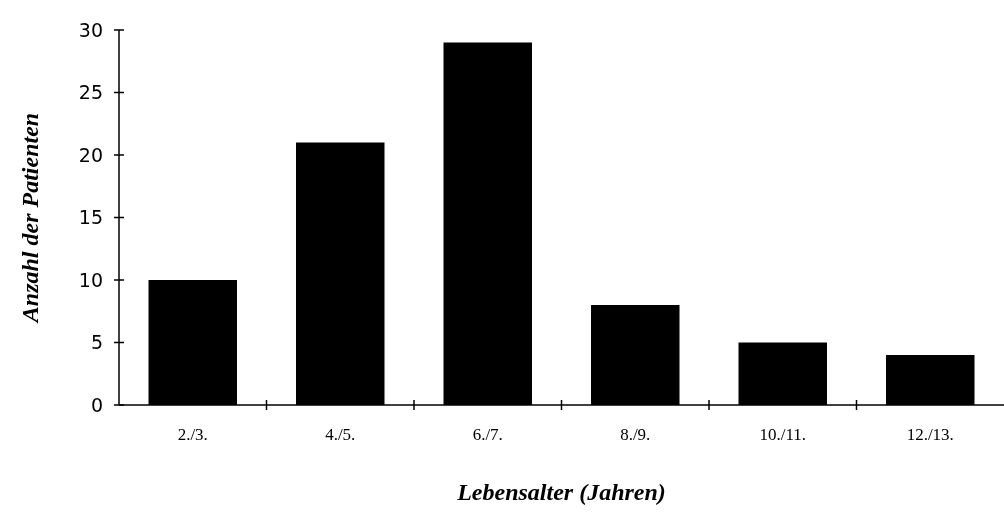  I want to click on y-tick-label: 15, so click(90, 217).